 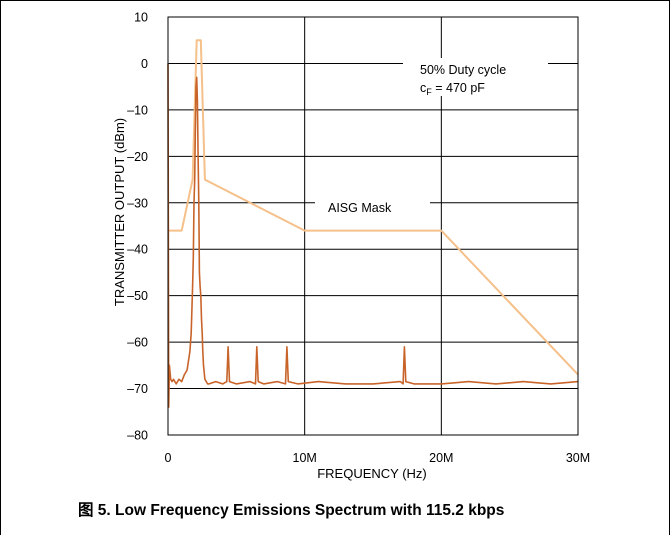 I want to click on x-axis-label: FREQUENCY (Hz), so click(x=372, y=473).